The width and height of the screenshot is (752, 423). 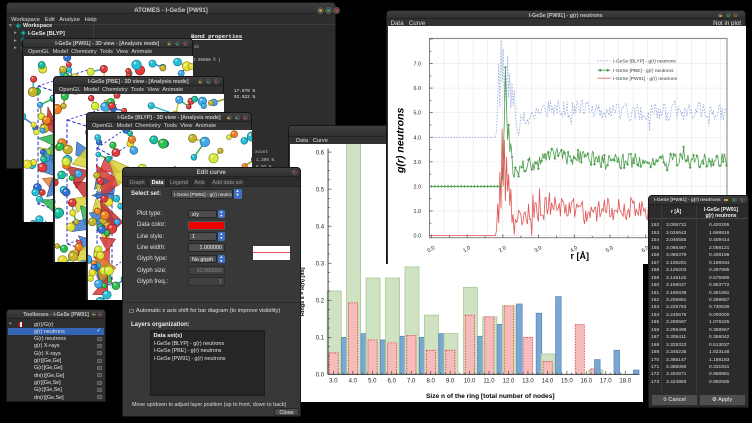 I want to click on svg-text: 8.0, so click(x=431, y=381).